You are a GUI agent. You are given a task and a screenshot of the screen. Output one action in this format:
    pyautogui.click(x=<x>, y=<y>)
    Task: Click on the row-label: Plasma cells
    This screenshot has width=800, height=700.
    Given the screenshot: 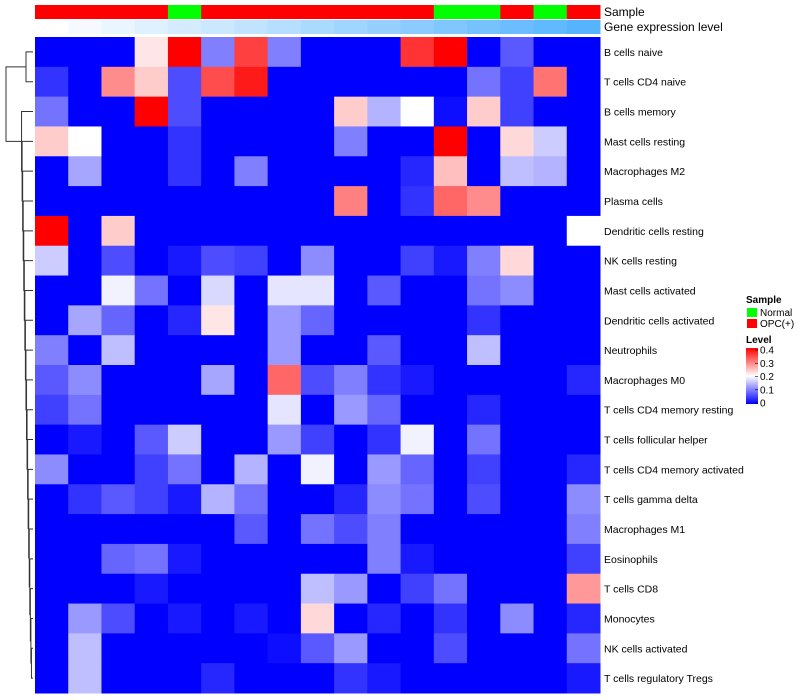 What is the action you would take?
    pyautogui.click(x=633, y=202)
    